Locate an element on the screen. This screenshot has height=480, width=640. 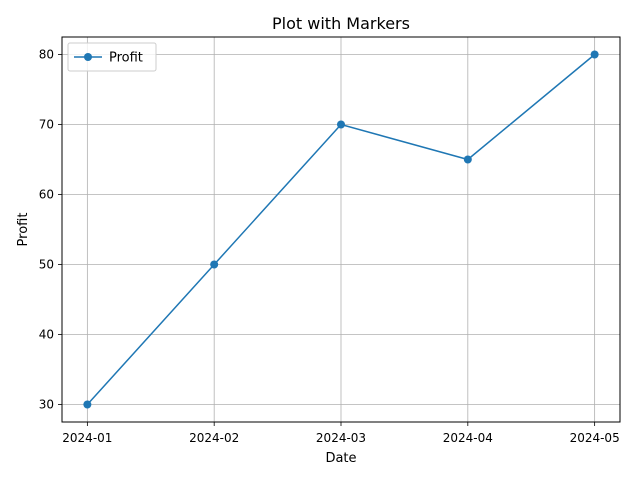
y-tick-label: 50 is located at coordinates (46, 265).